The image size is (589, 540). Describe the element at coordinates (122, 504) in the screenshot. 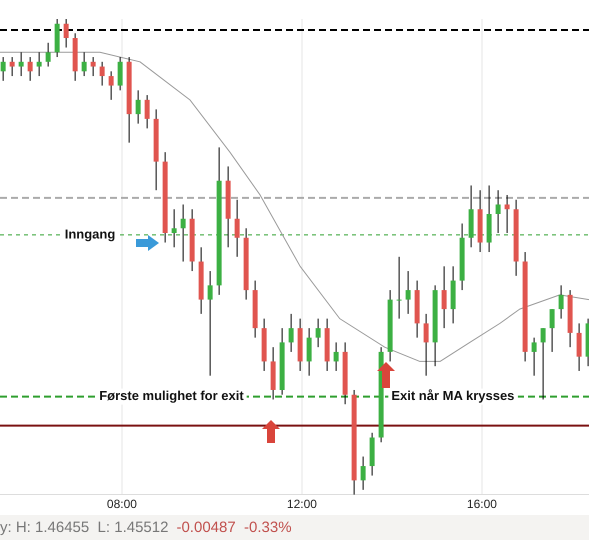

I see `x-tick-label: 08:00` at that location.